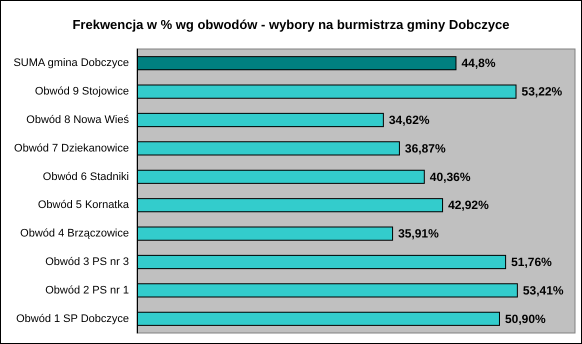 This screenshot has width=582, height=344. I want to click on data-label: 35,91%, so click(419, 233).